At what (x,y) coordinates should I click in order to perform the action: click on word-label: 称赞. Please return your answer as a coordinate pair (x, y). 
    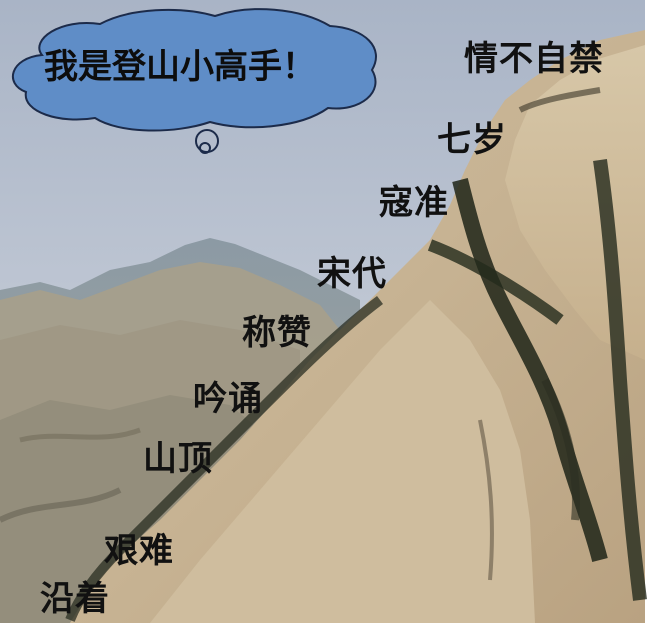
    Looking at the image, I should click on (277, 333).